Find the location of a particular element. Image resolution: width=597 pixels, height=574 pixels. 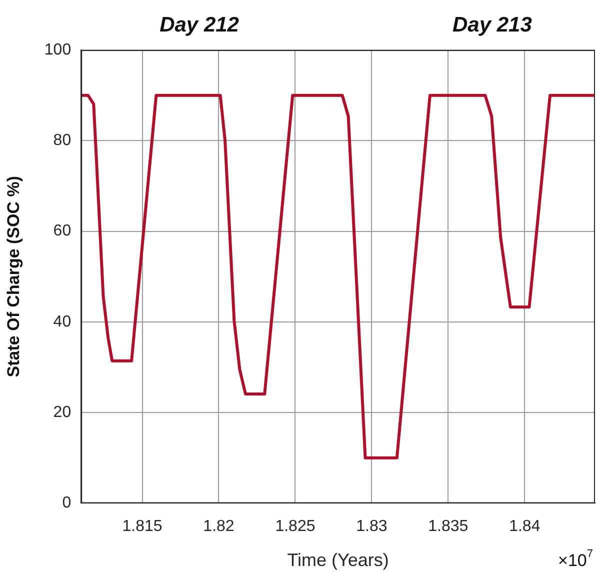

y-tick-label: 60 is located at coordinates (62, 231).